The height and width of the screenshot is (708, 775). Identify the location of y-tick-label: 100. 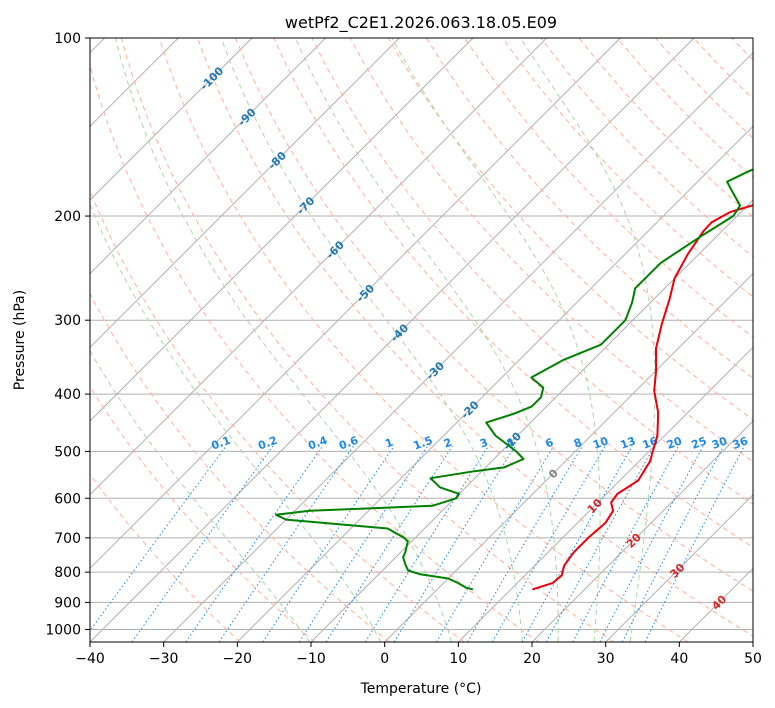
(67, 39).